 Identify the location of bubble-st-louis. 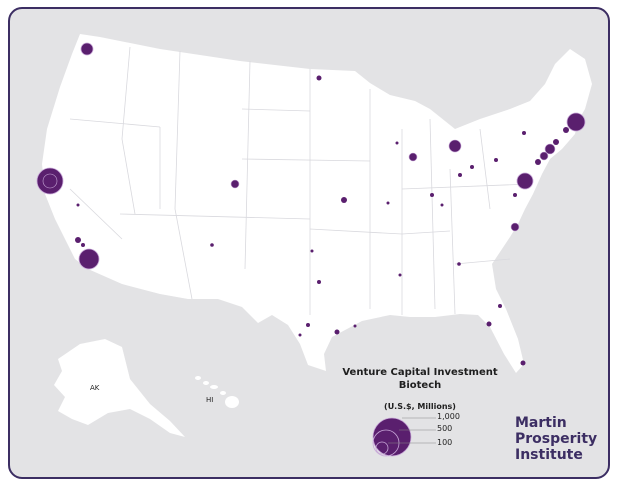
(388, 203).